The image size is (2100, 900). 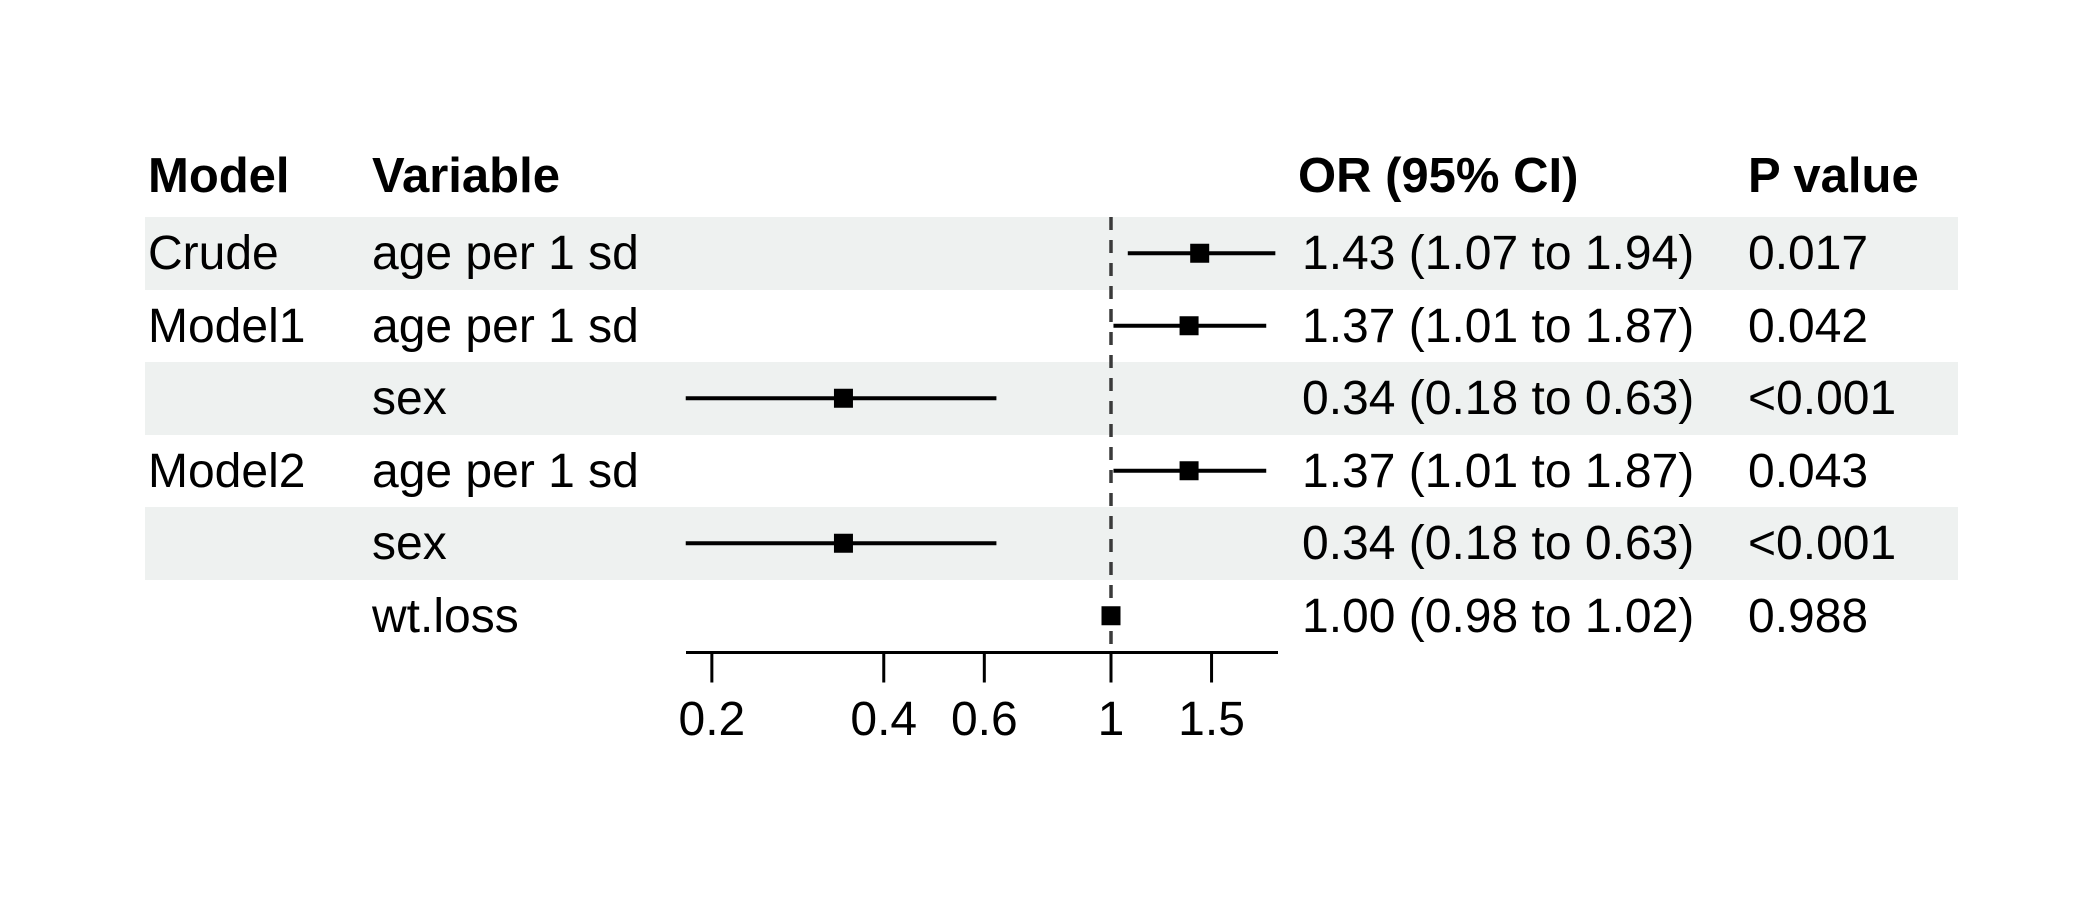 What do you see at coordinates (1808, 471) in the screenshot?
I see `cell-p-value: 0.043` at bounding box center [1808, 471].